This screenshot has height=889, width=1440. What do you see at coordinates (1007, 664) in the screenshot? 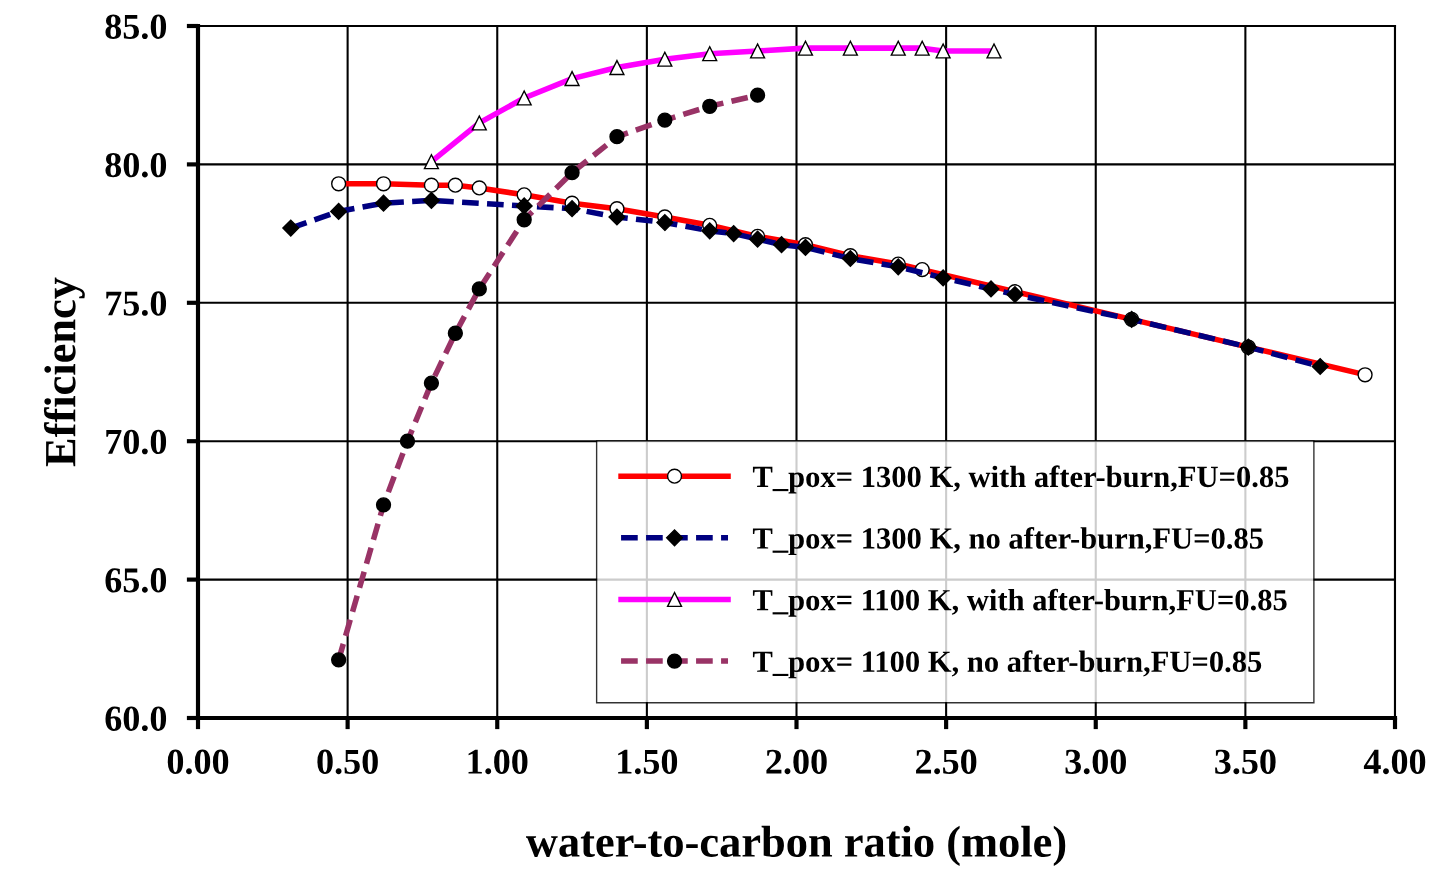
I see `legend-label: T_pox= 1100 K, no after-burn,FU=0.85` at bounding box center [1007, 664].